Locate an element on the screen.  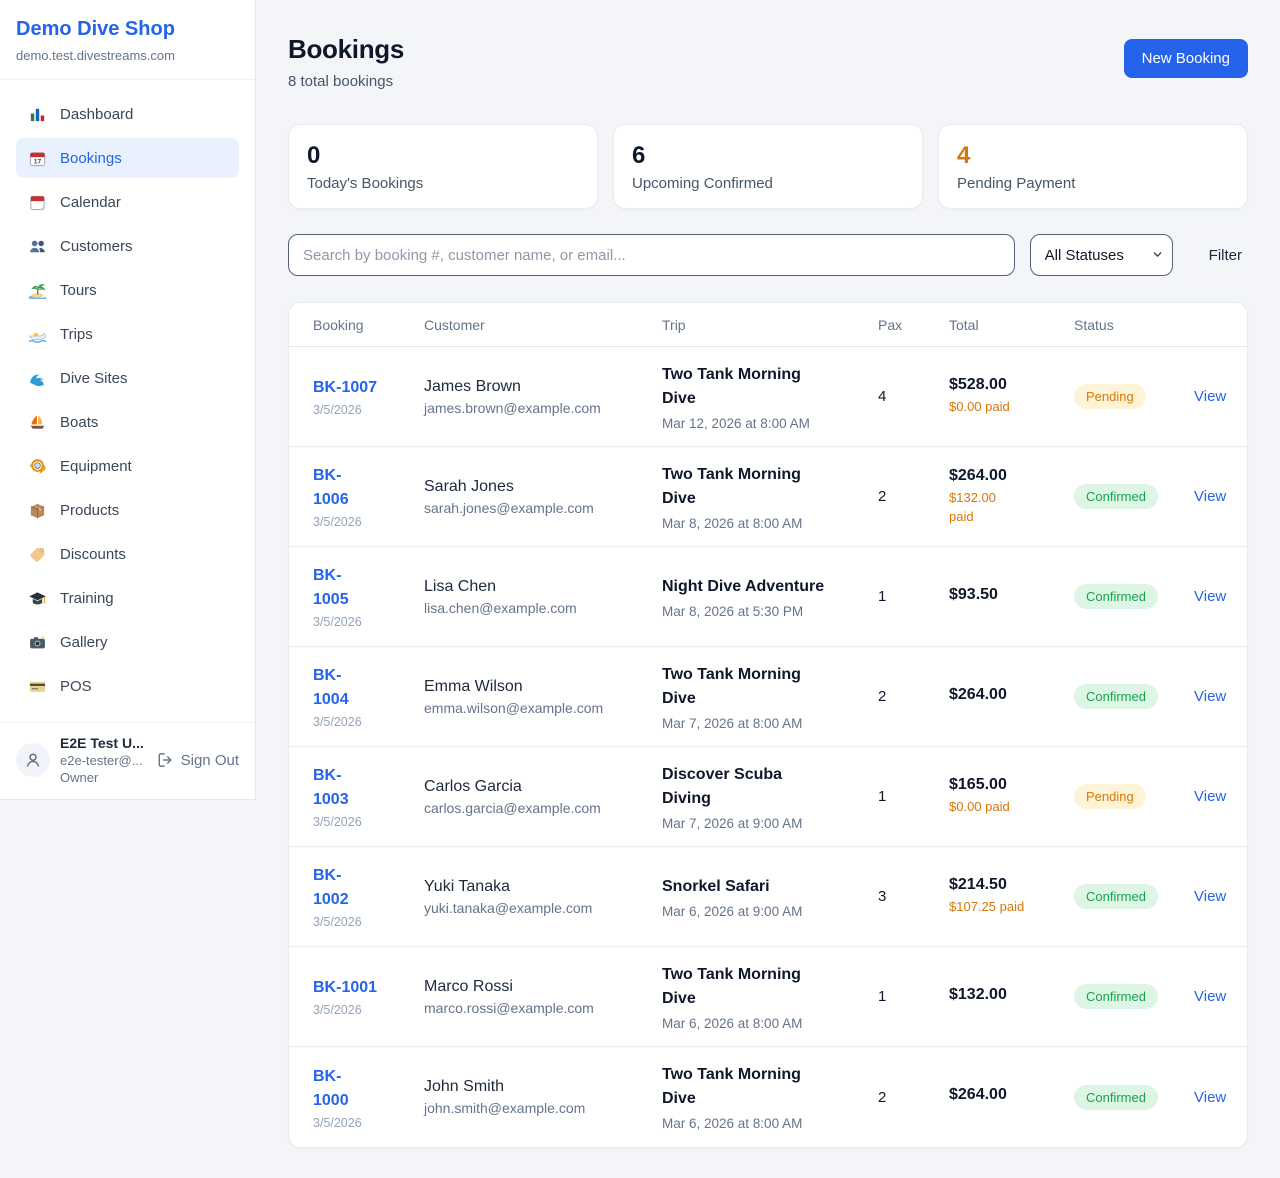
booking-id-link: BK- 1003 is located at coordinates (331, 787).